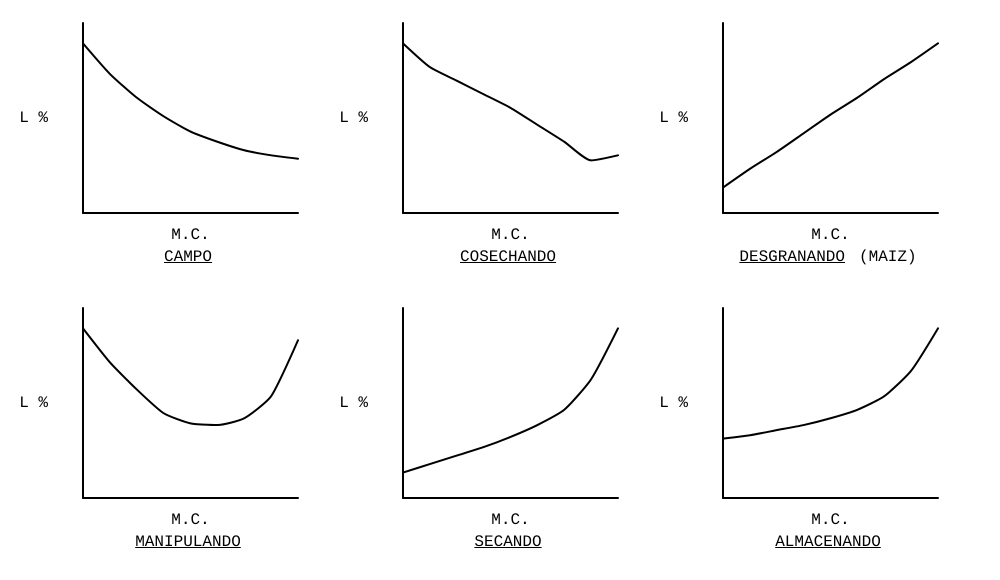 This screenshot has height=580, width=1000. Describe the element at coordinates (792, 257) in the screenshot. I see `text: DESGRANANDO` at that location.